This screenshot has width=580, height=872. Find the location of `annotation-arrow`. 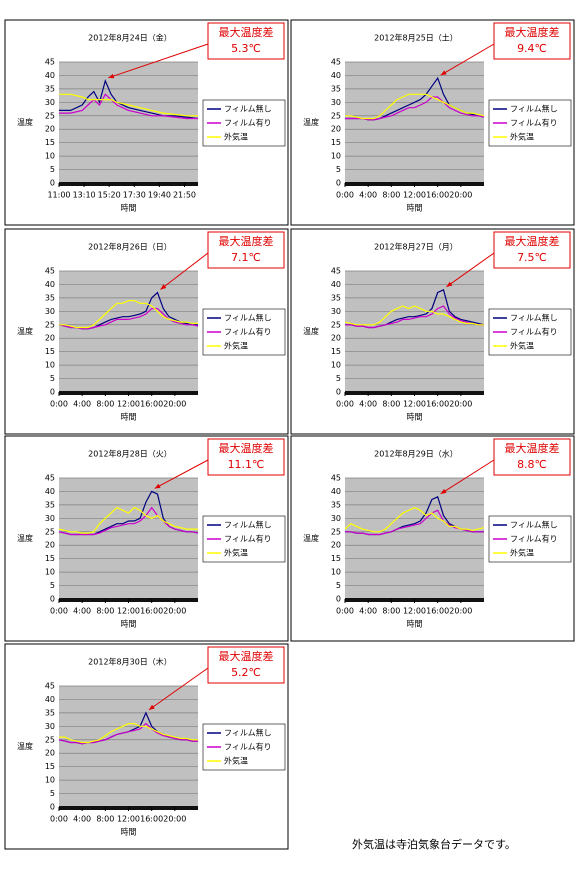

annotation-arrow is located at coordinates (184, 271).